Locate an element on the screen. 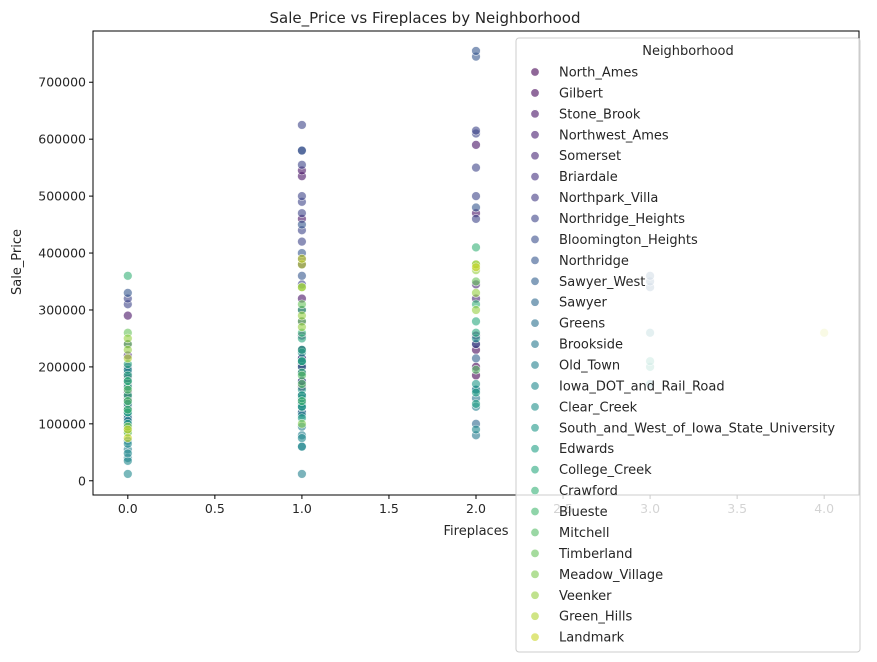 The image size is (877, 662). legend-marker-North_Ames is located at coordinates (535, 72).